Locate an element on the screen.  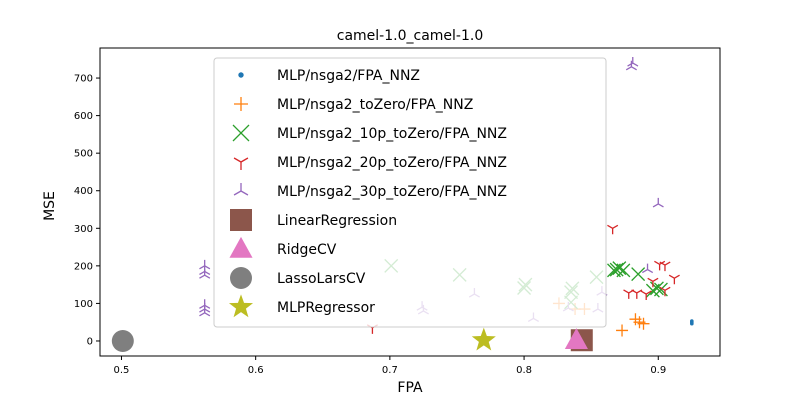
y-axis-label: MSE is located at coordinates (50, 206).